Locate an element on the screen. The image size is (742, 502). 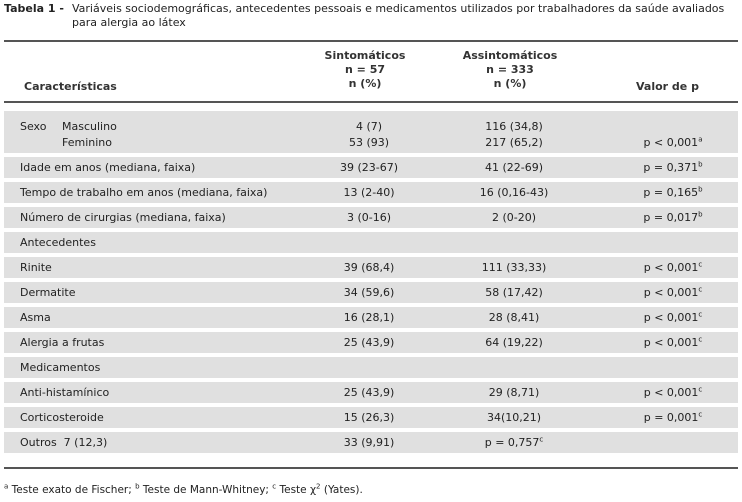
header-symptomatic-n: n = 57 is located at coordinates (364, 69).